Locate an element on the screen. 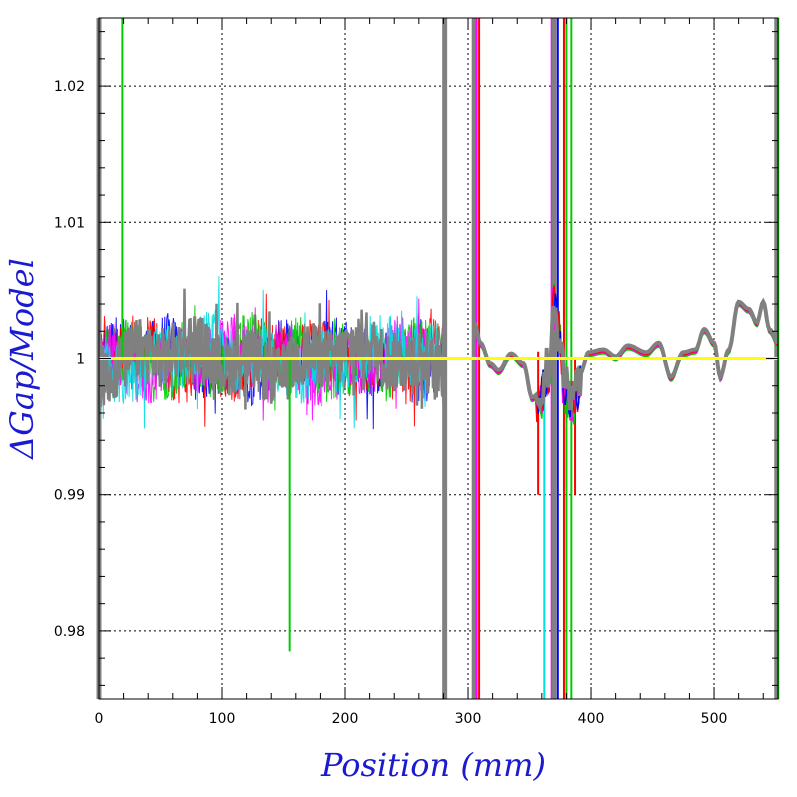 This screenshot has width=797, height=797. y-tick-label: 0.99 is located at coordinates (69, 496).